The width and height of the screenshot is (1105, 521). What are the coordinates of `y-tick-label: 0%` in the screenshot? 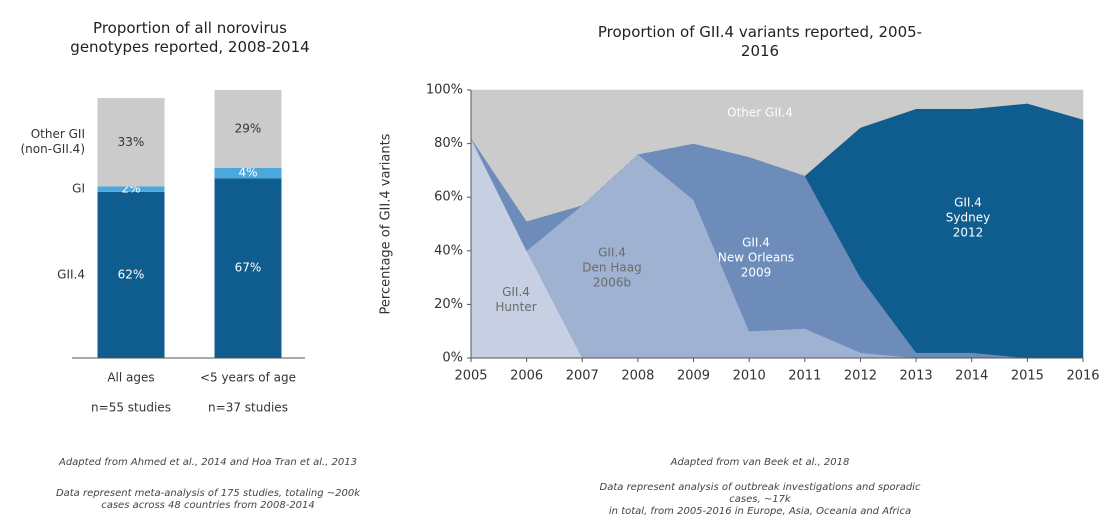 It's located at (452, 358).